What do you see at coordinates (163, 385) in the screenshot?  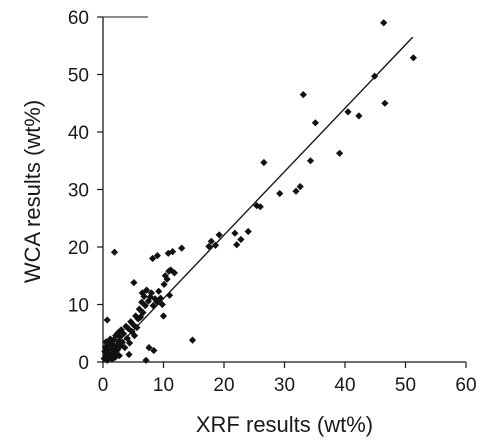 I see `x-tick-label: 10` at bounding box center [163, 385].